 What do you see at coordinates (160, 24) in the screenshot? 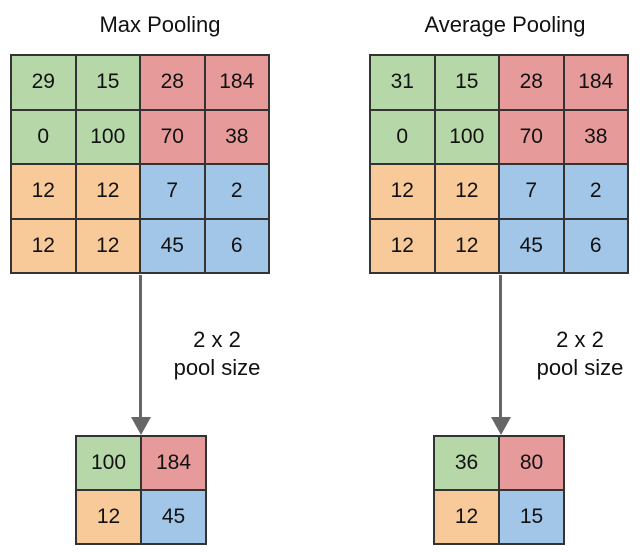
I see `max-pooling-title: Max Pooling` at bounding box center [160, 24].